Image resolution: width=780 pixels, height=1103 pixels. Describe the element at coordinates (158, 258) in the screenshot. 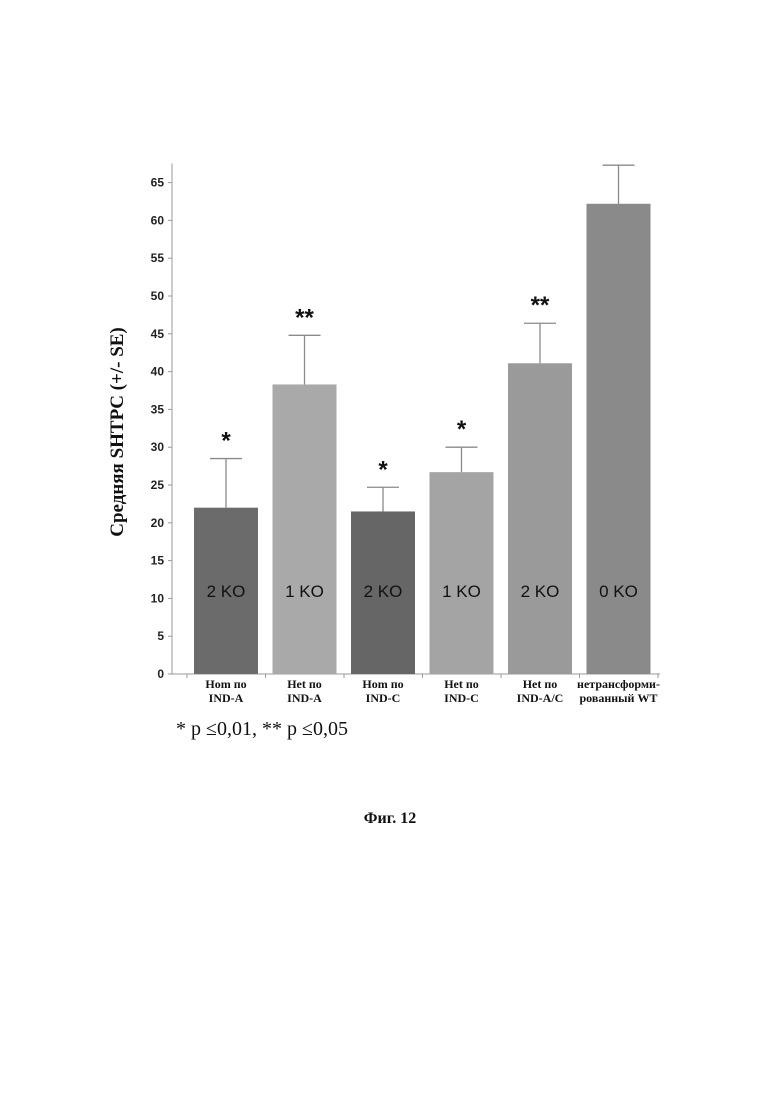

I see `y-tick-label: 55` at that location.